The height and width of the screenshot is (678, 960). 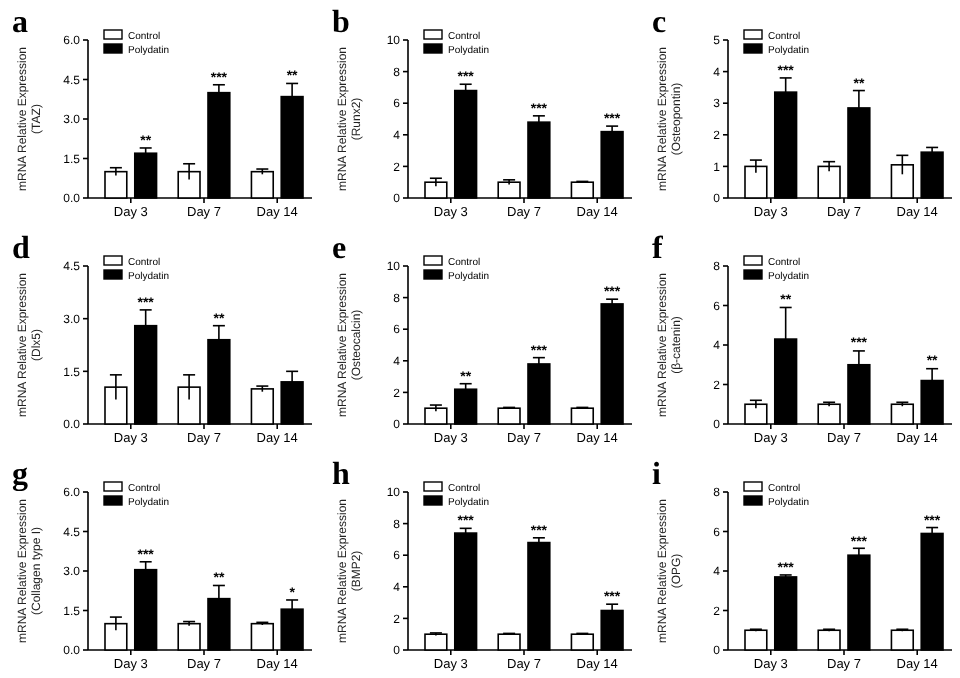 I want to click on chart-title: e, so click(x=339, y=249).